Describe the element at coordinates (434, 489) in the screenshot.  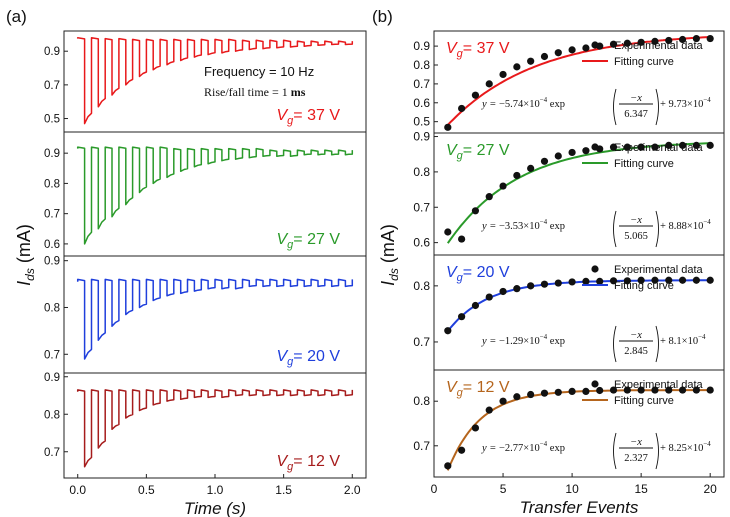
I see `x-tick-label-b: 0` at that location.